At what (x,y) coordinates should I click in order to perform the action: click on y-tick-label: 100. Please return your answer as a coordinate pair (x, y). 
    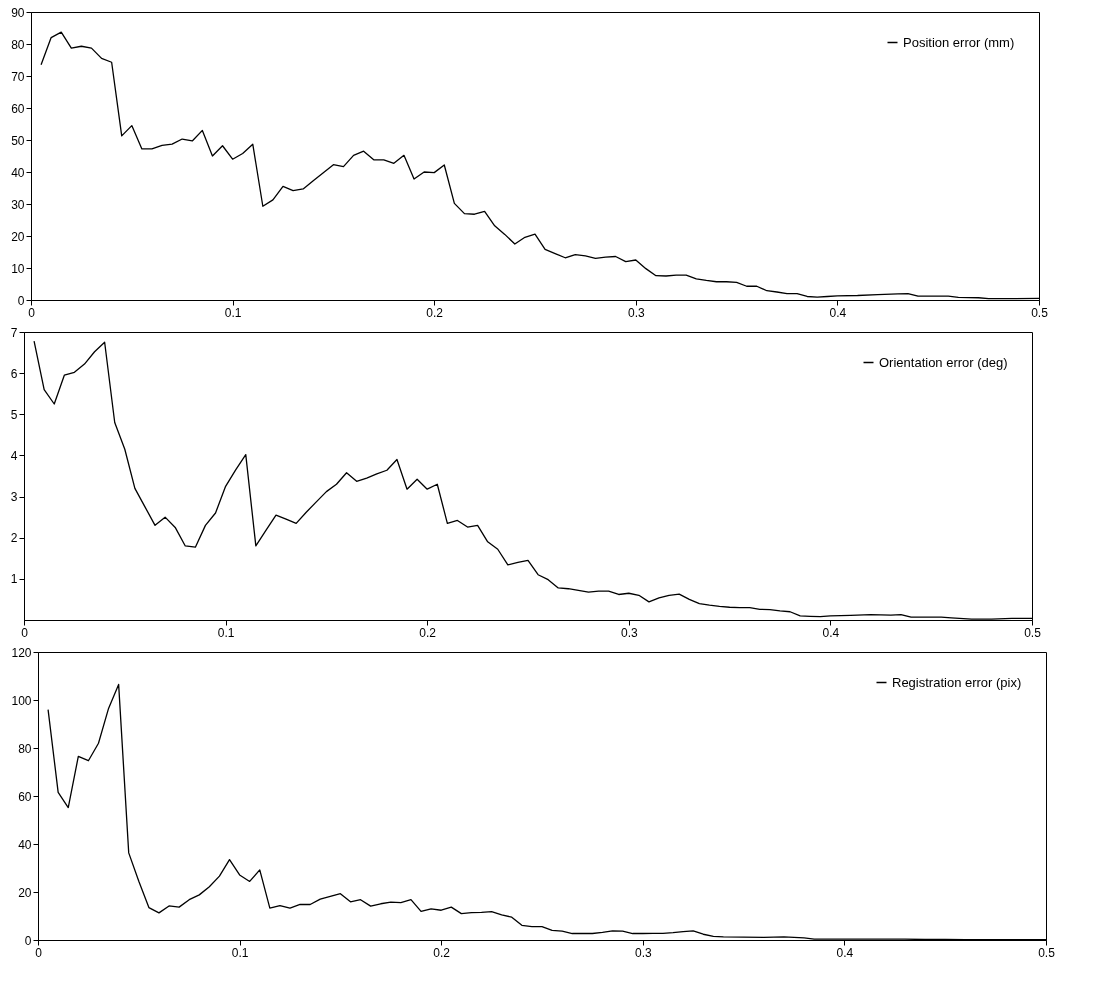
    Looking at the image, I should click on (21, 700).